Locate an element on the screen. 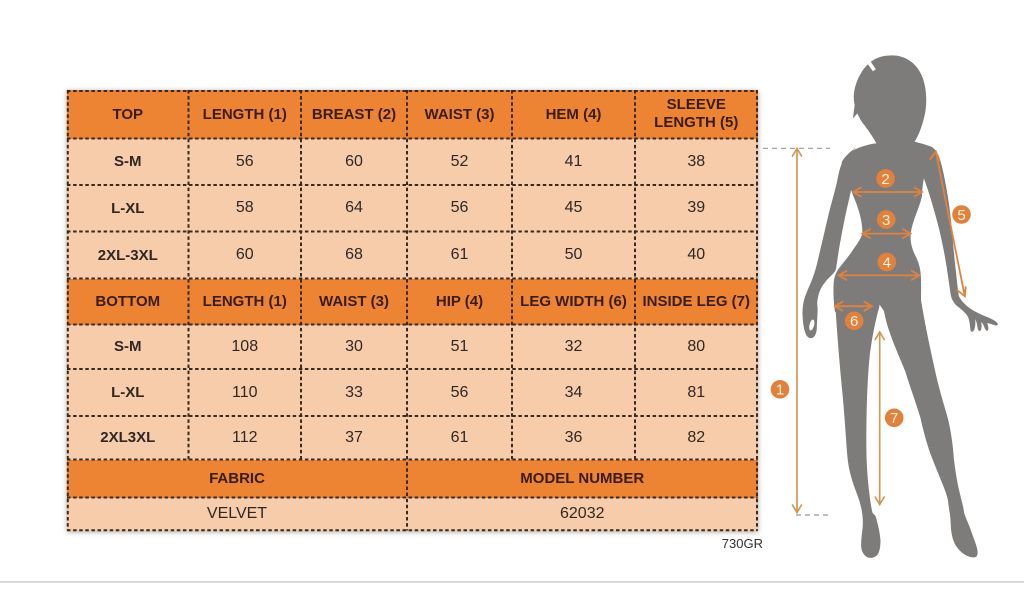 The image size is (1024, 589). svg-text: 7 is located at coordinates (894, 418).